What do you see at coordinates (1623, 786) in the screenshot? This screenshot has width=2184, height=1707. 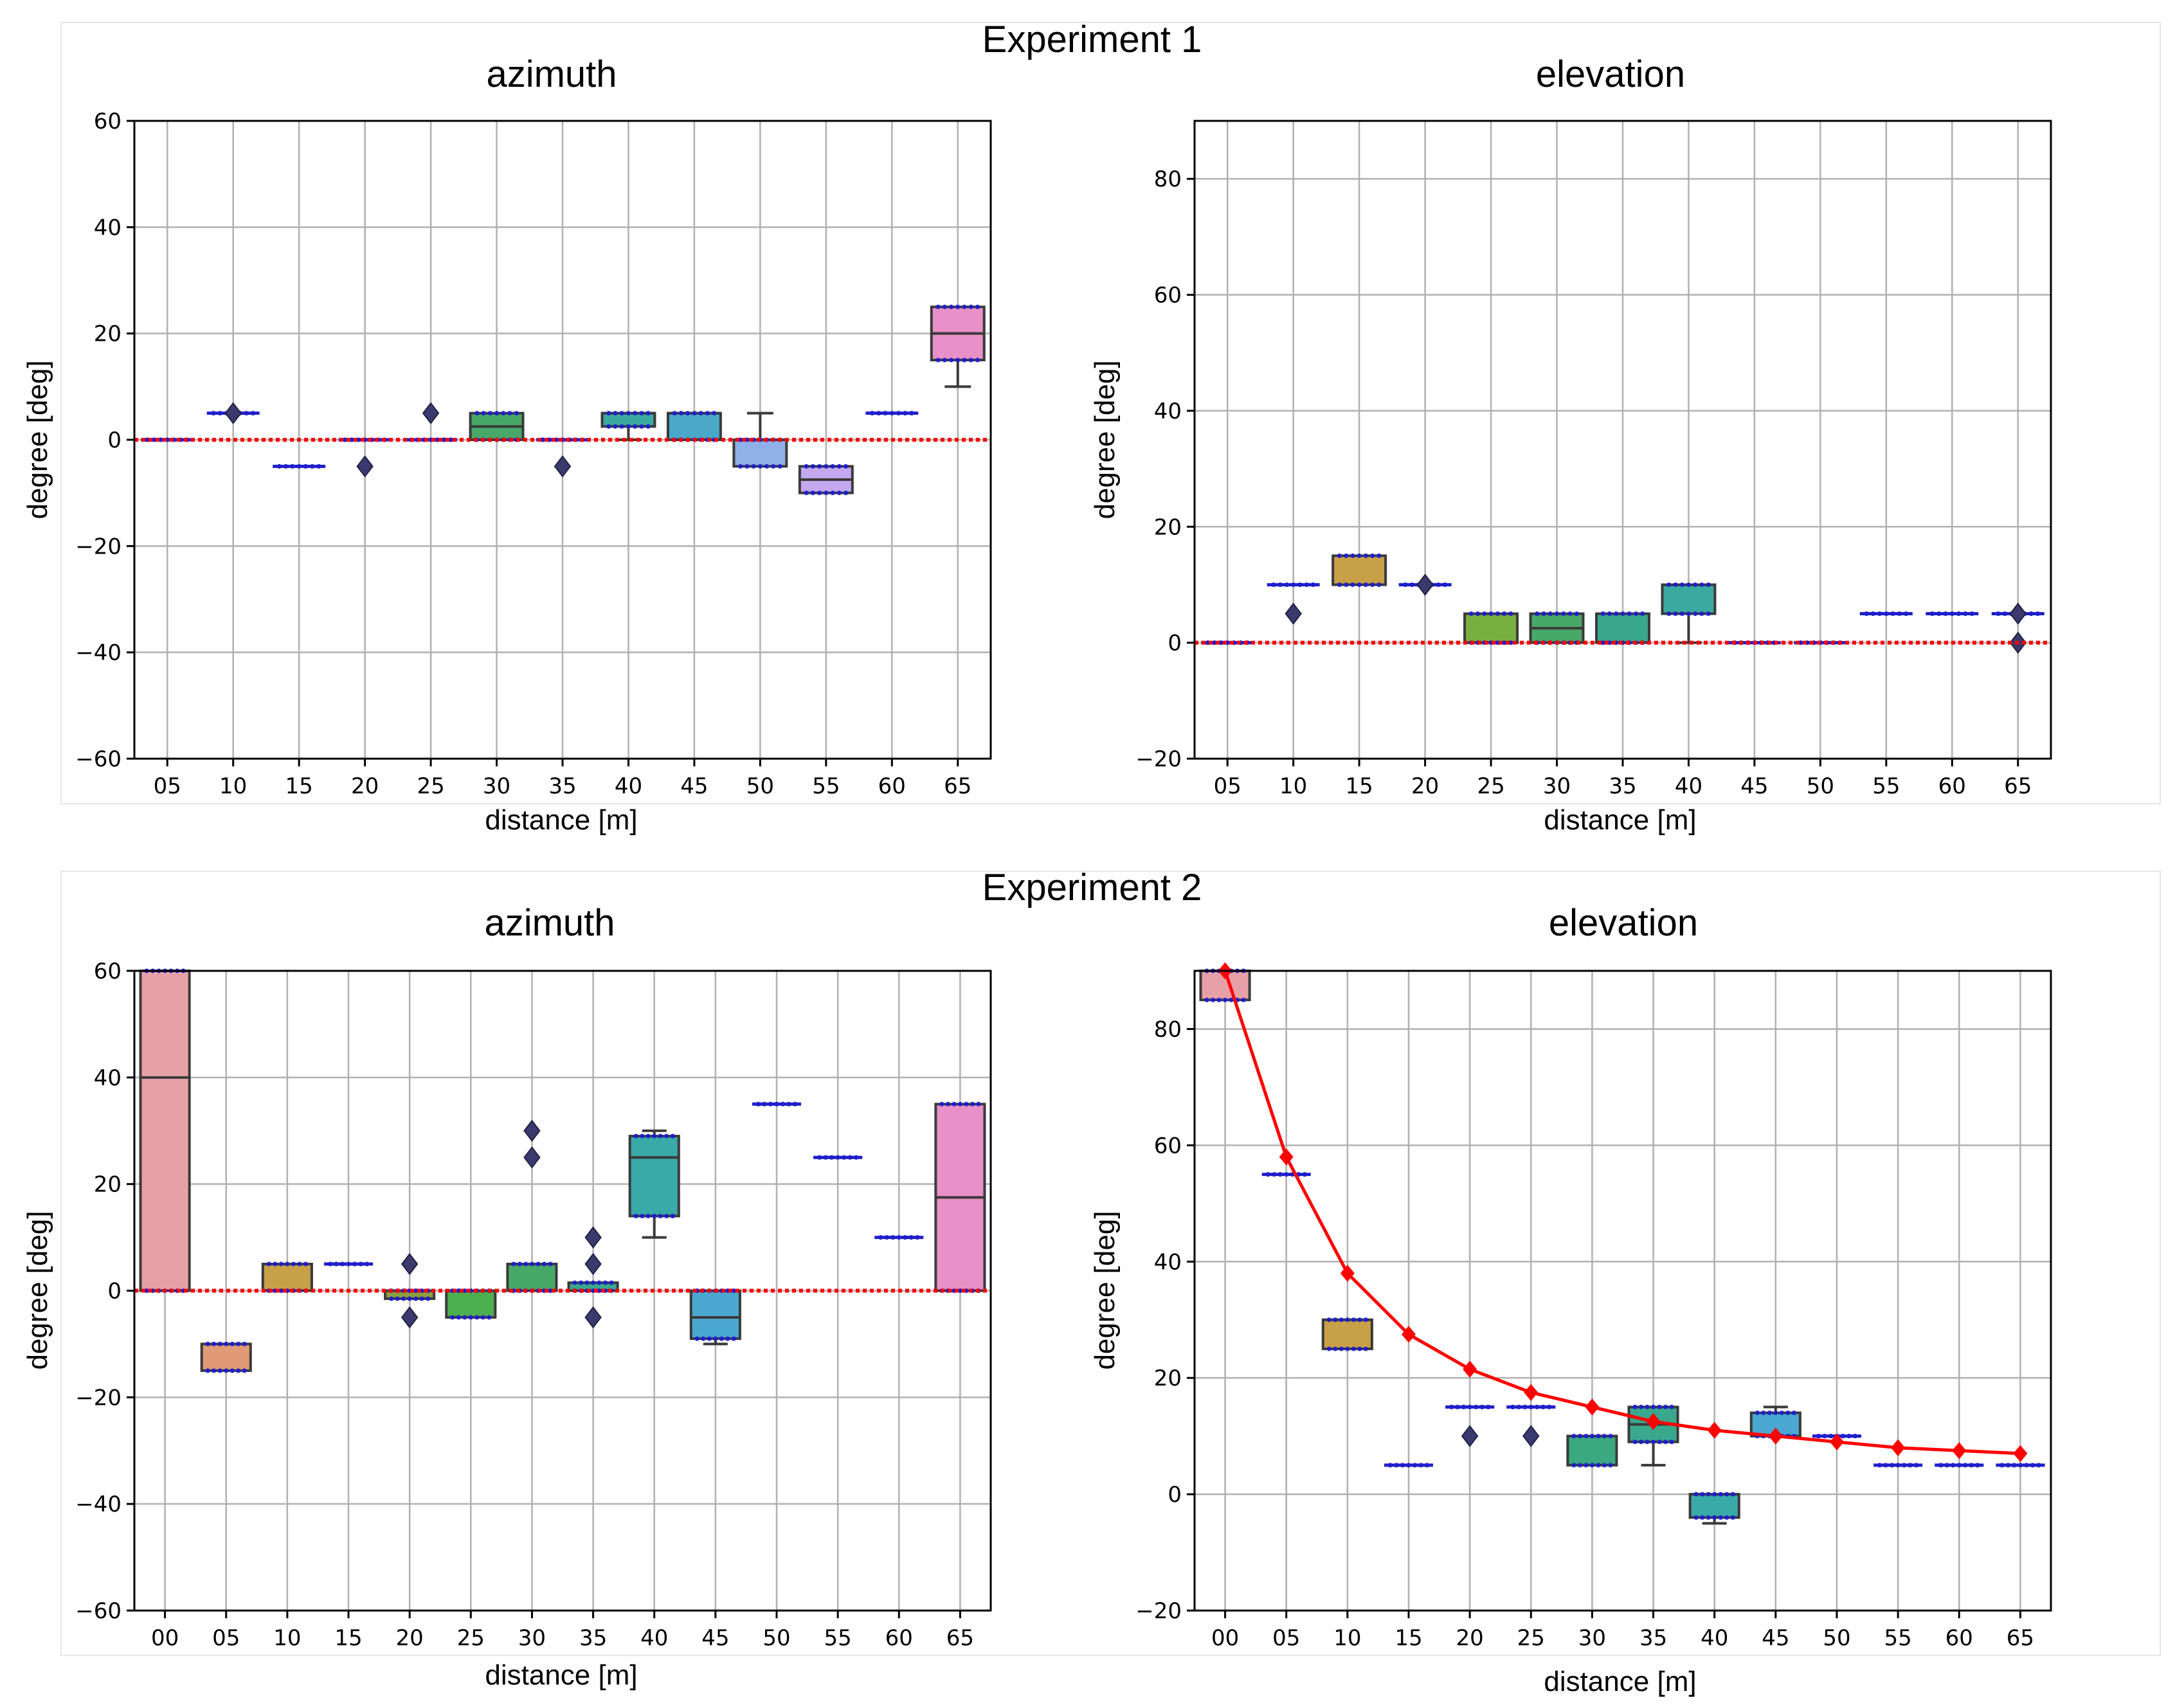 I see `chart2-xtick-label-35: 35` at bounding box center [1623, 786].